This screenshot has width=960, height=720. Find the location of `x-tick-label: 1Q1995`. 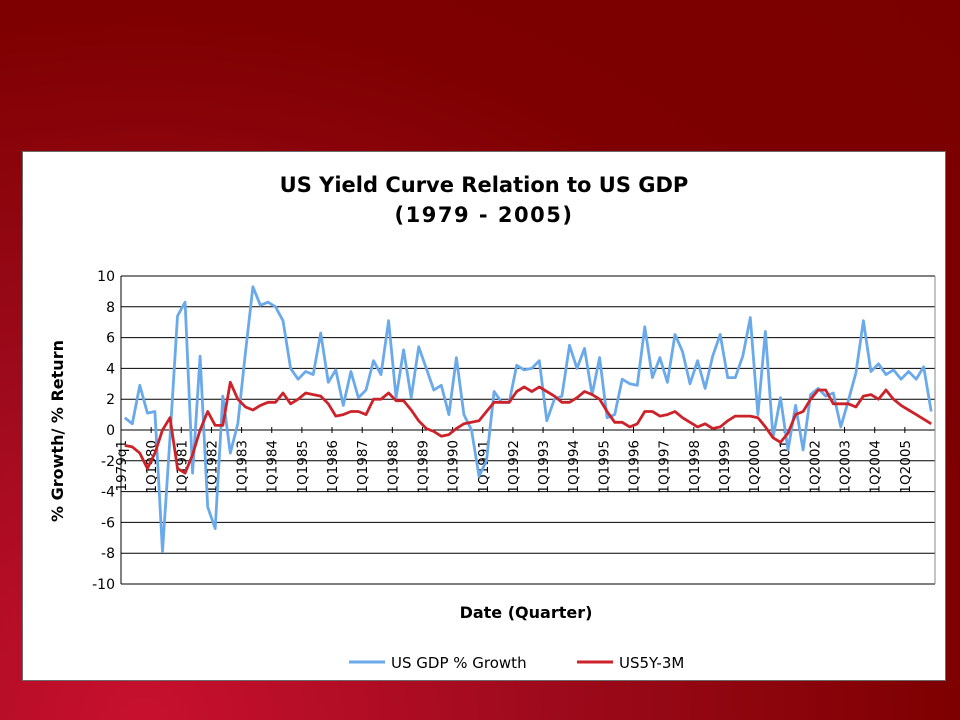

x-tick-label: 1Q1995 is located at coordinates (604, 467).